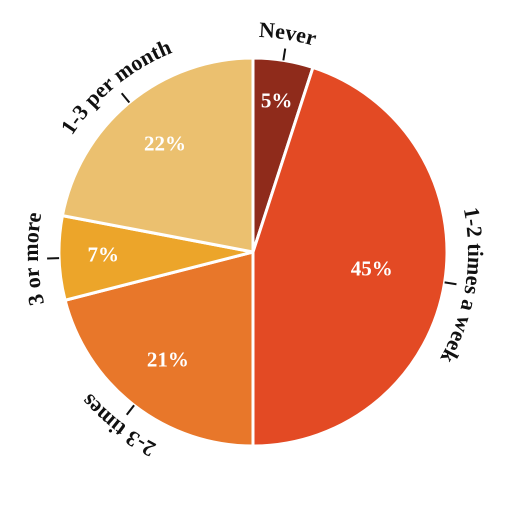 This screenshot has width=505, height=505. I want to click on value-label: 22%, so click(165, 143).